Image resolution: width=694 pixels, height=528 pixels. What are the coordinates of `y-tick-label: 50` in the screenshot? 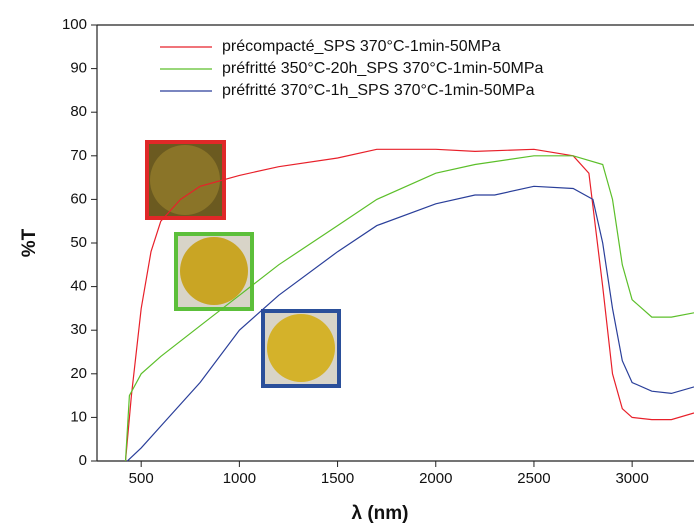 It's located at (78, 242).